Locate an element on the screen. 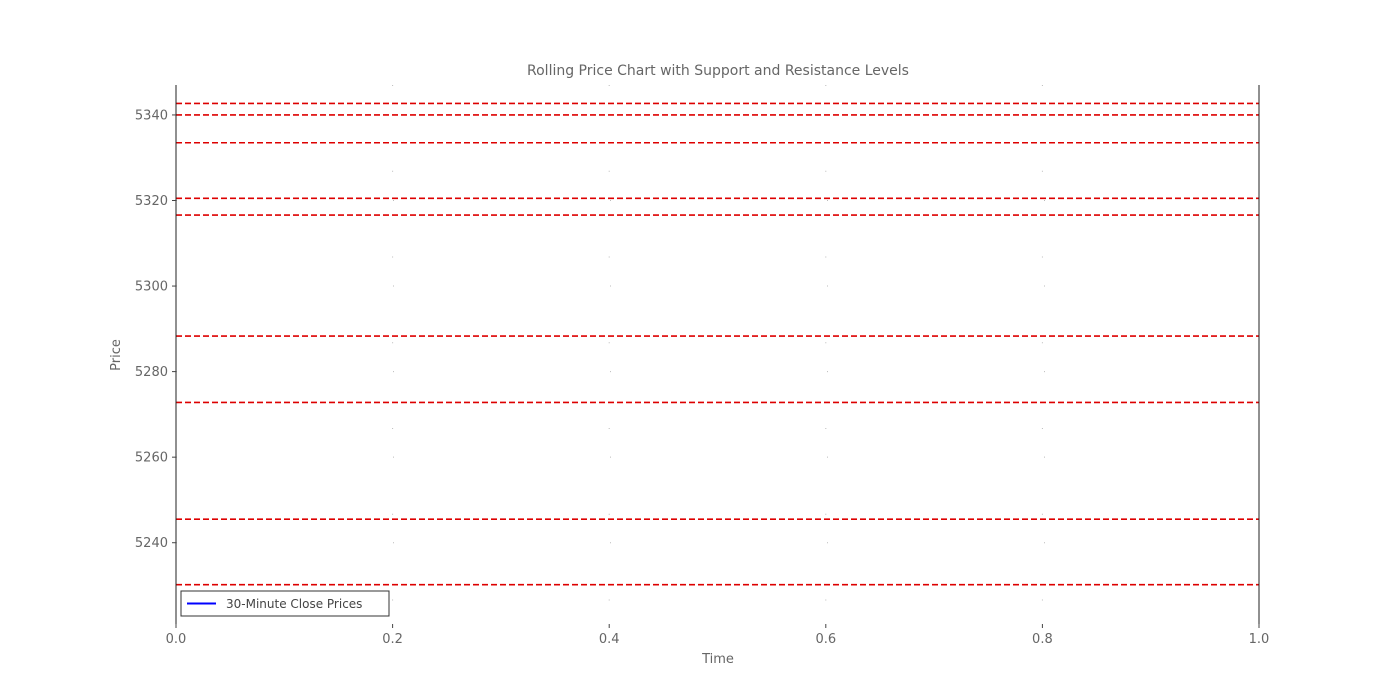  y-tick-label-4: 5320 is located at coordinates (151, 201).